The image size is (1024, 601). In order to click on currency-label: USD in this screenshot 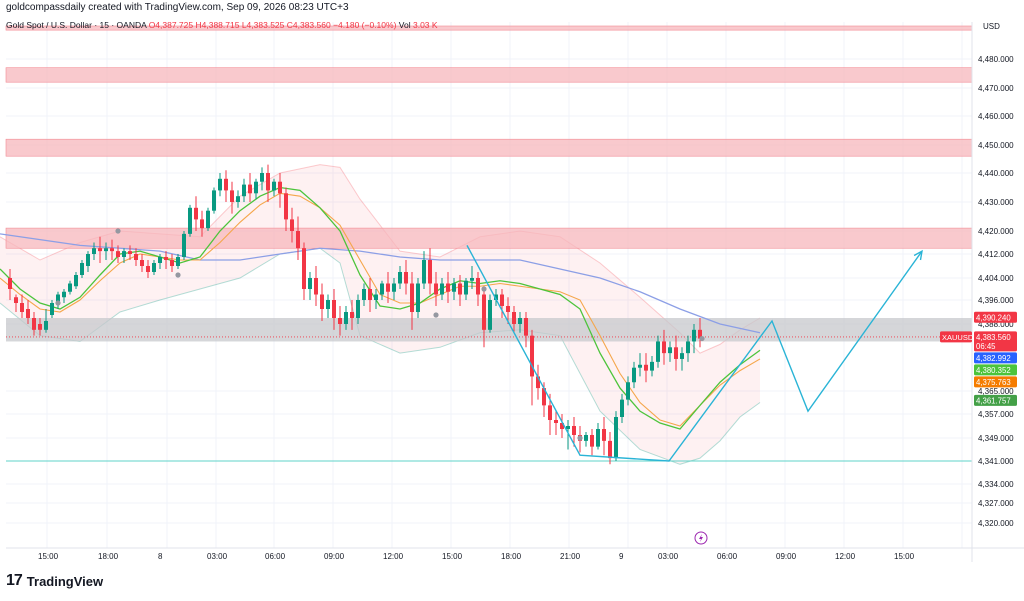, I will do `click(991, 26)`.